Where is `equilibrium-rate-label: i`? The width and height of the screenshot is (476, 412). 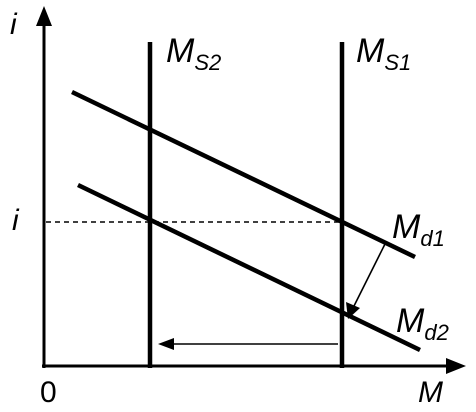 equilibrium-rate-label: i is located at coordinates (16, 220).